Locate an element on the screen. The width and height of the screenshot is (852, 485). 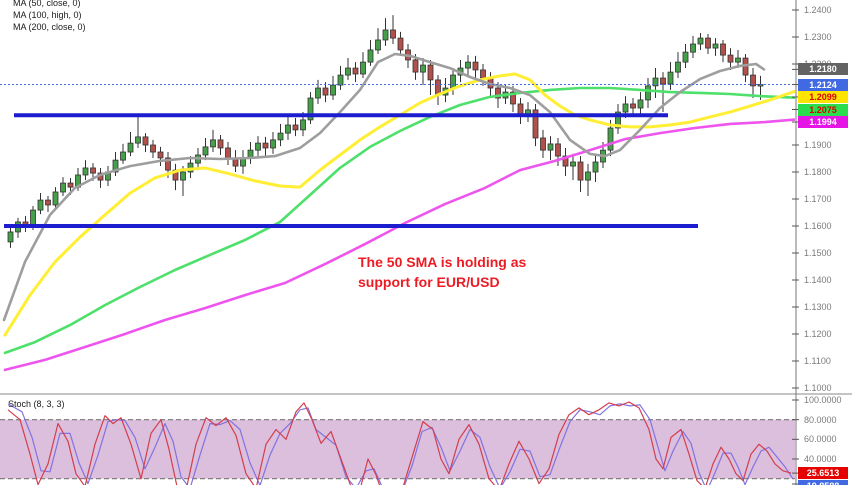
price-tick-label: 1.1100 is located at coordinates (817, 361).